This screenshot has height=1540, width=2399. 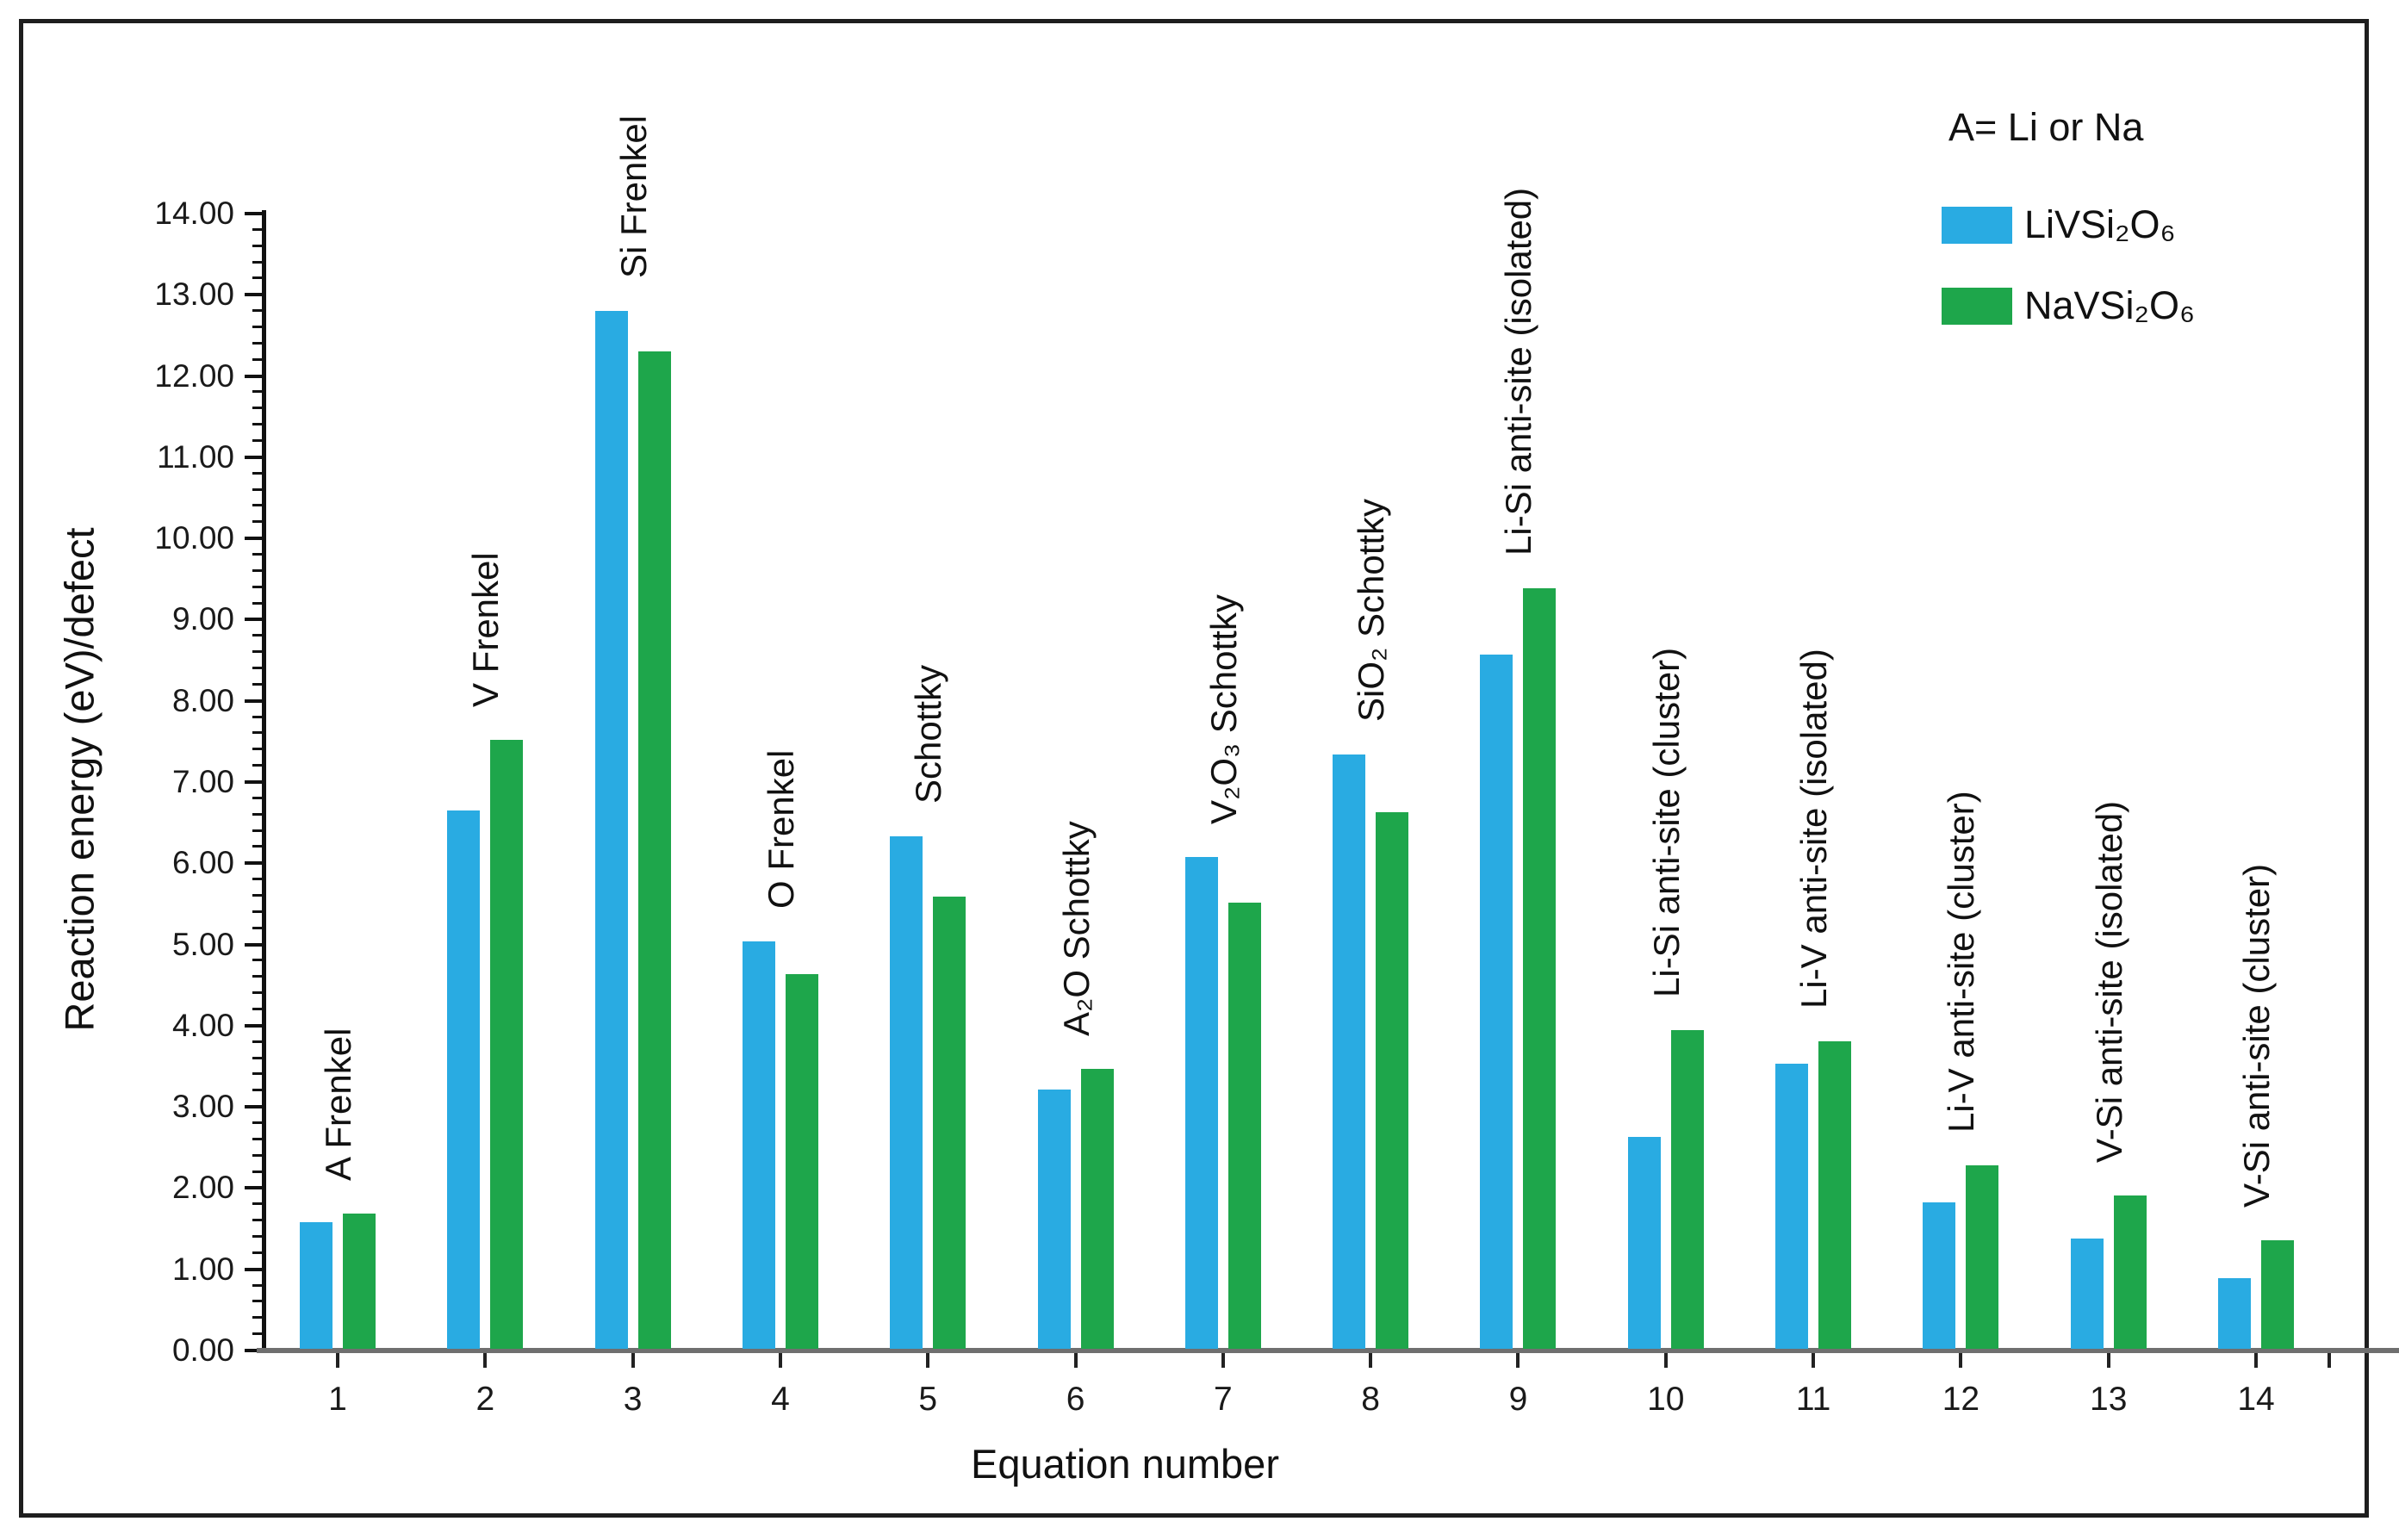 What do you see at coordinates (2109, 981) in the screenshot?
I see `bar-group-label: V-Si anti-site (isolated)` at bounding box center [2109, 981].